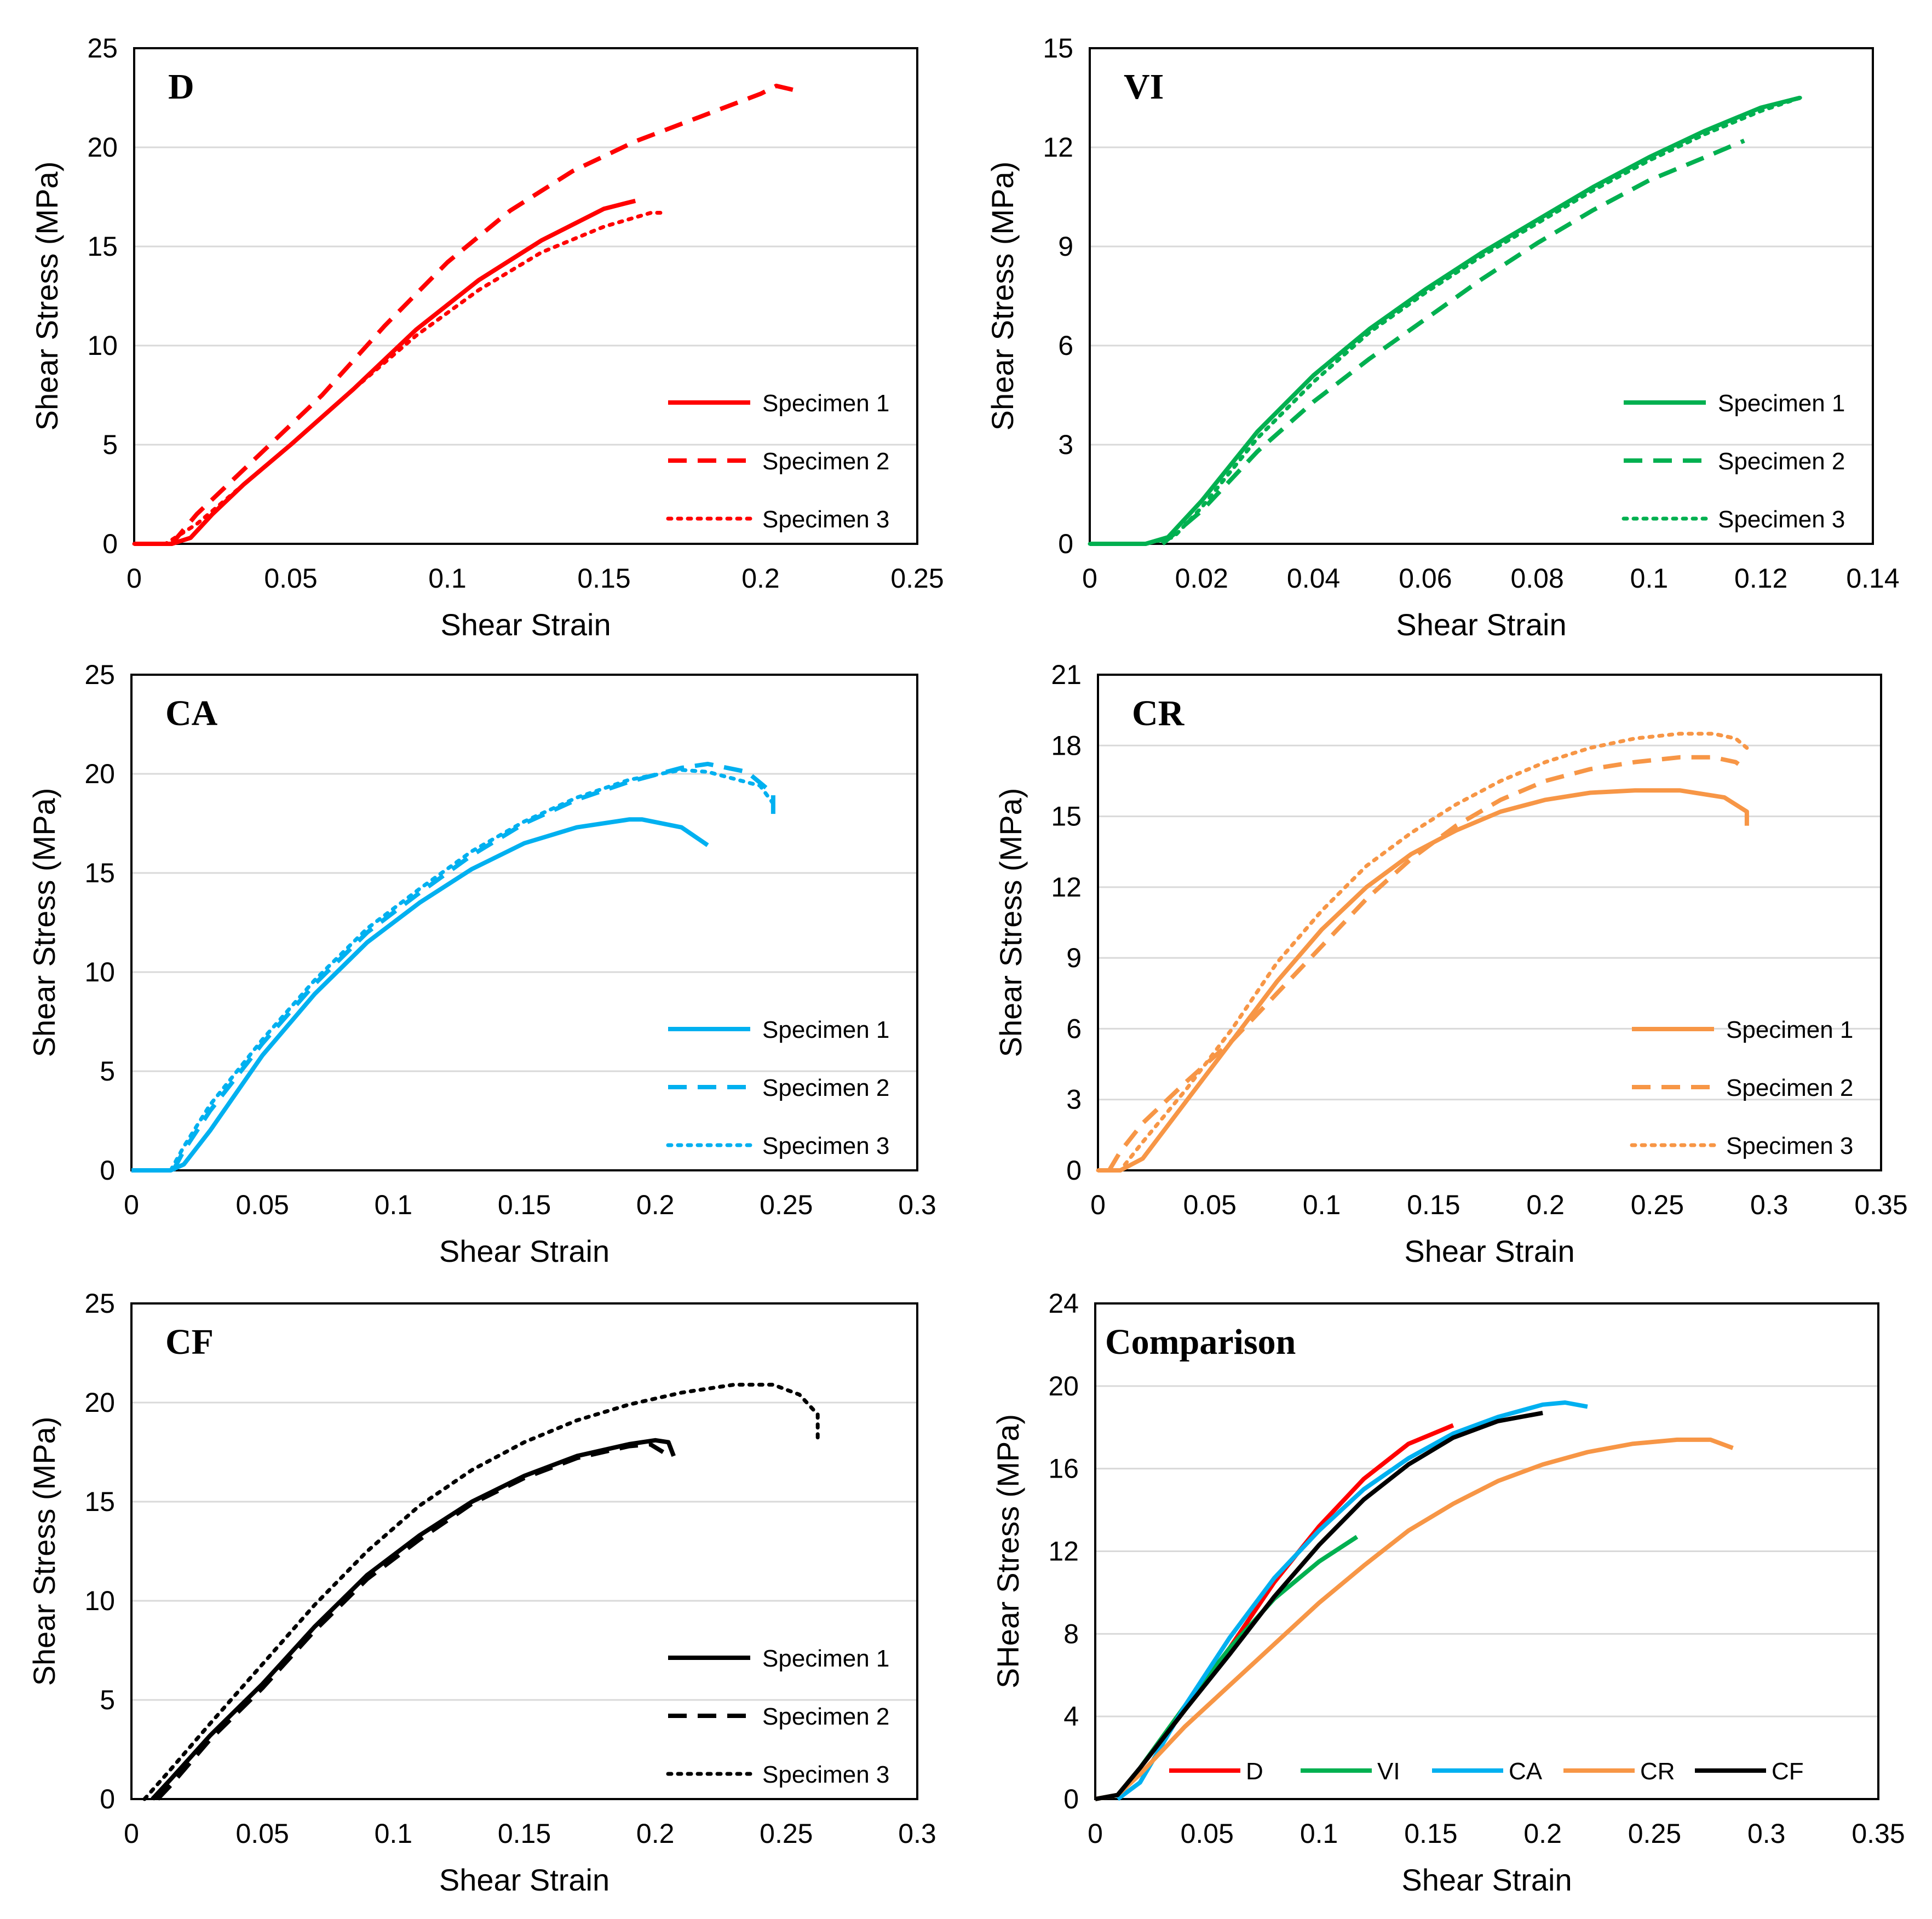 This screenshot has width=1932, height=1919. Describe the element at coordinates (1065, 345) in the screenshot. I see `y-tick-label: 6` at that location.